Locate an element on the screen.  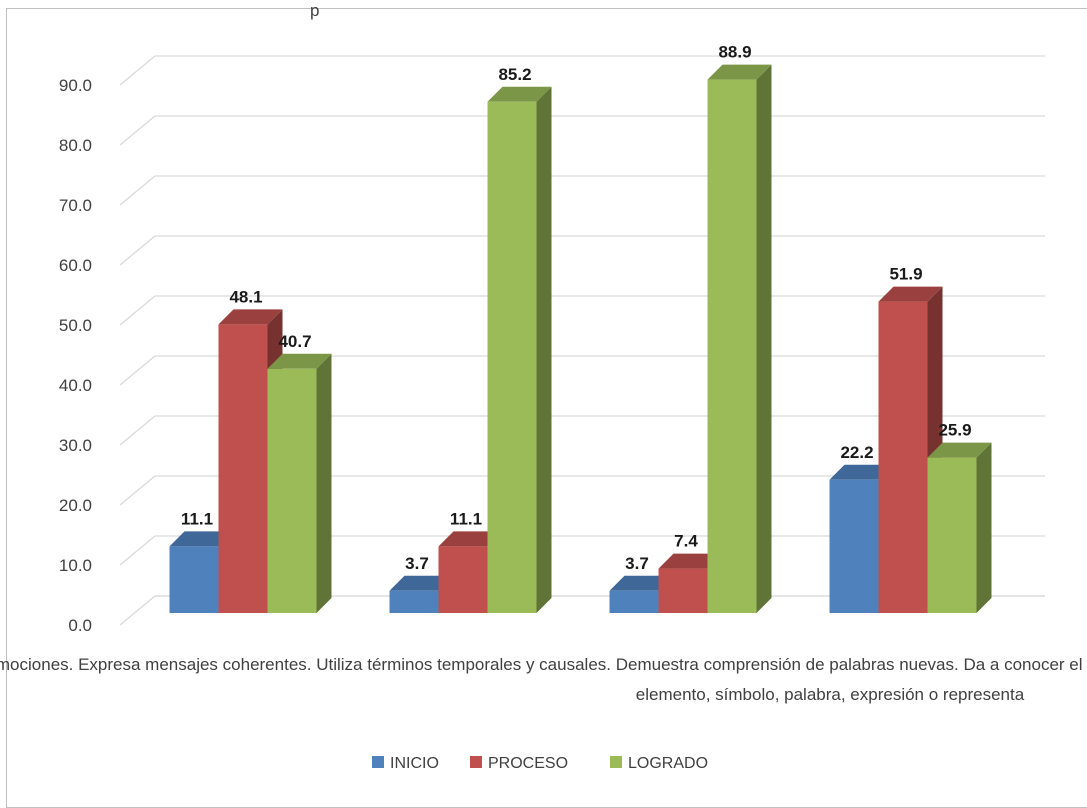
legend-label-logrado: LOGRADO is located at coordinates (668, 763).